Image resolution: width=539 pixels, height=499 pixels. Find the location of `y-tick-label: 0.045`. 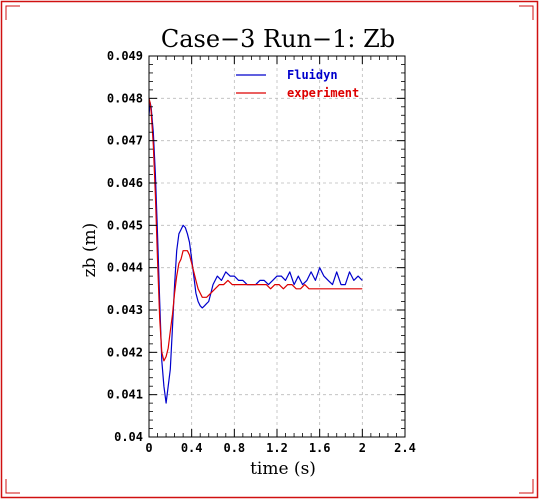

y-tick-label: 0.045 is located at coordinates (125, 225).